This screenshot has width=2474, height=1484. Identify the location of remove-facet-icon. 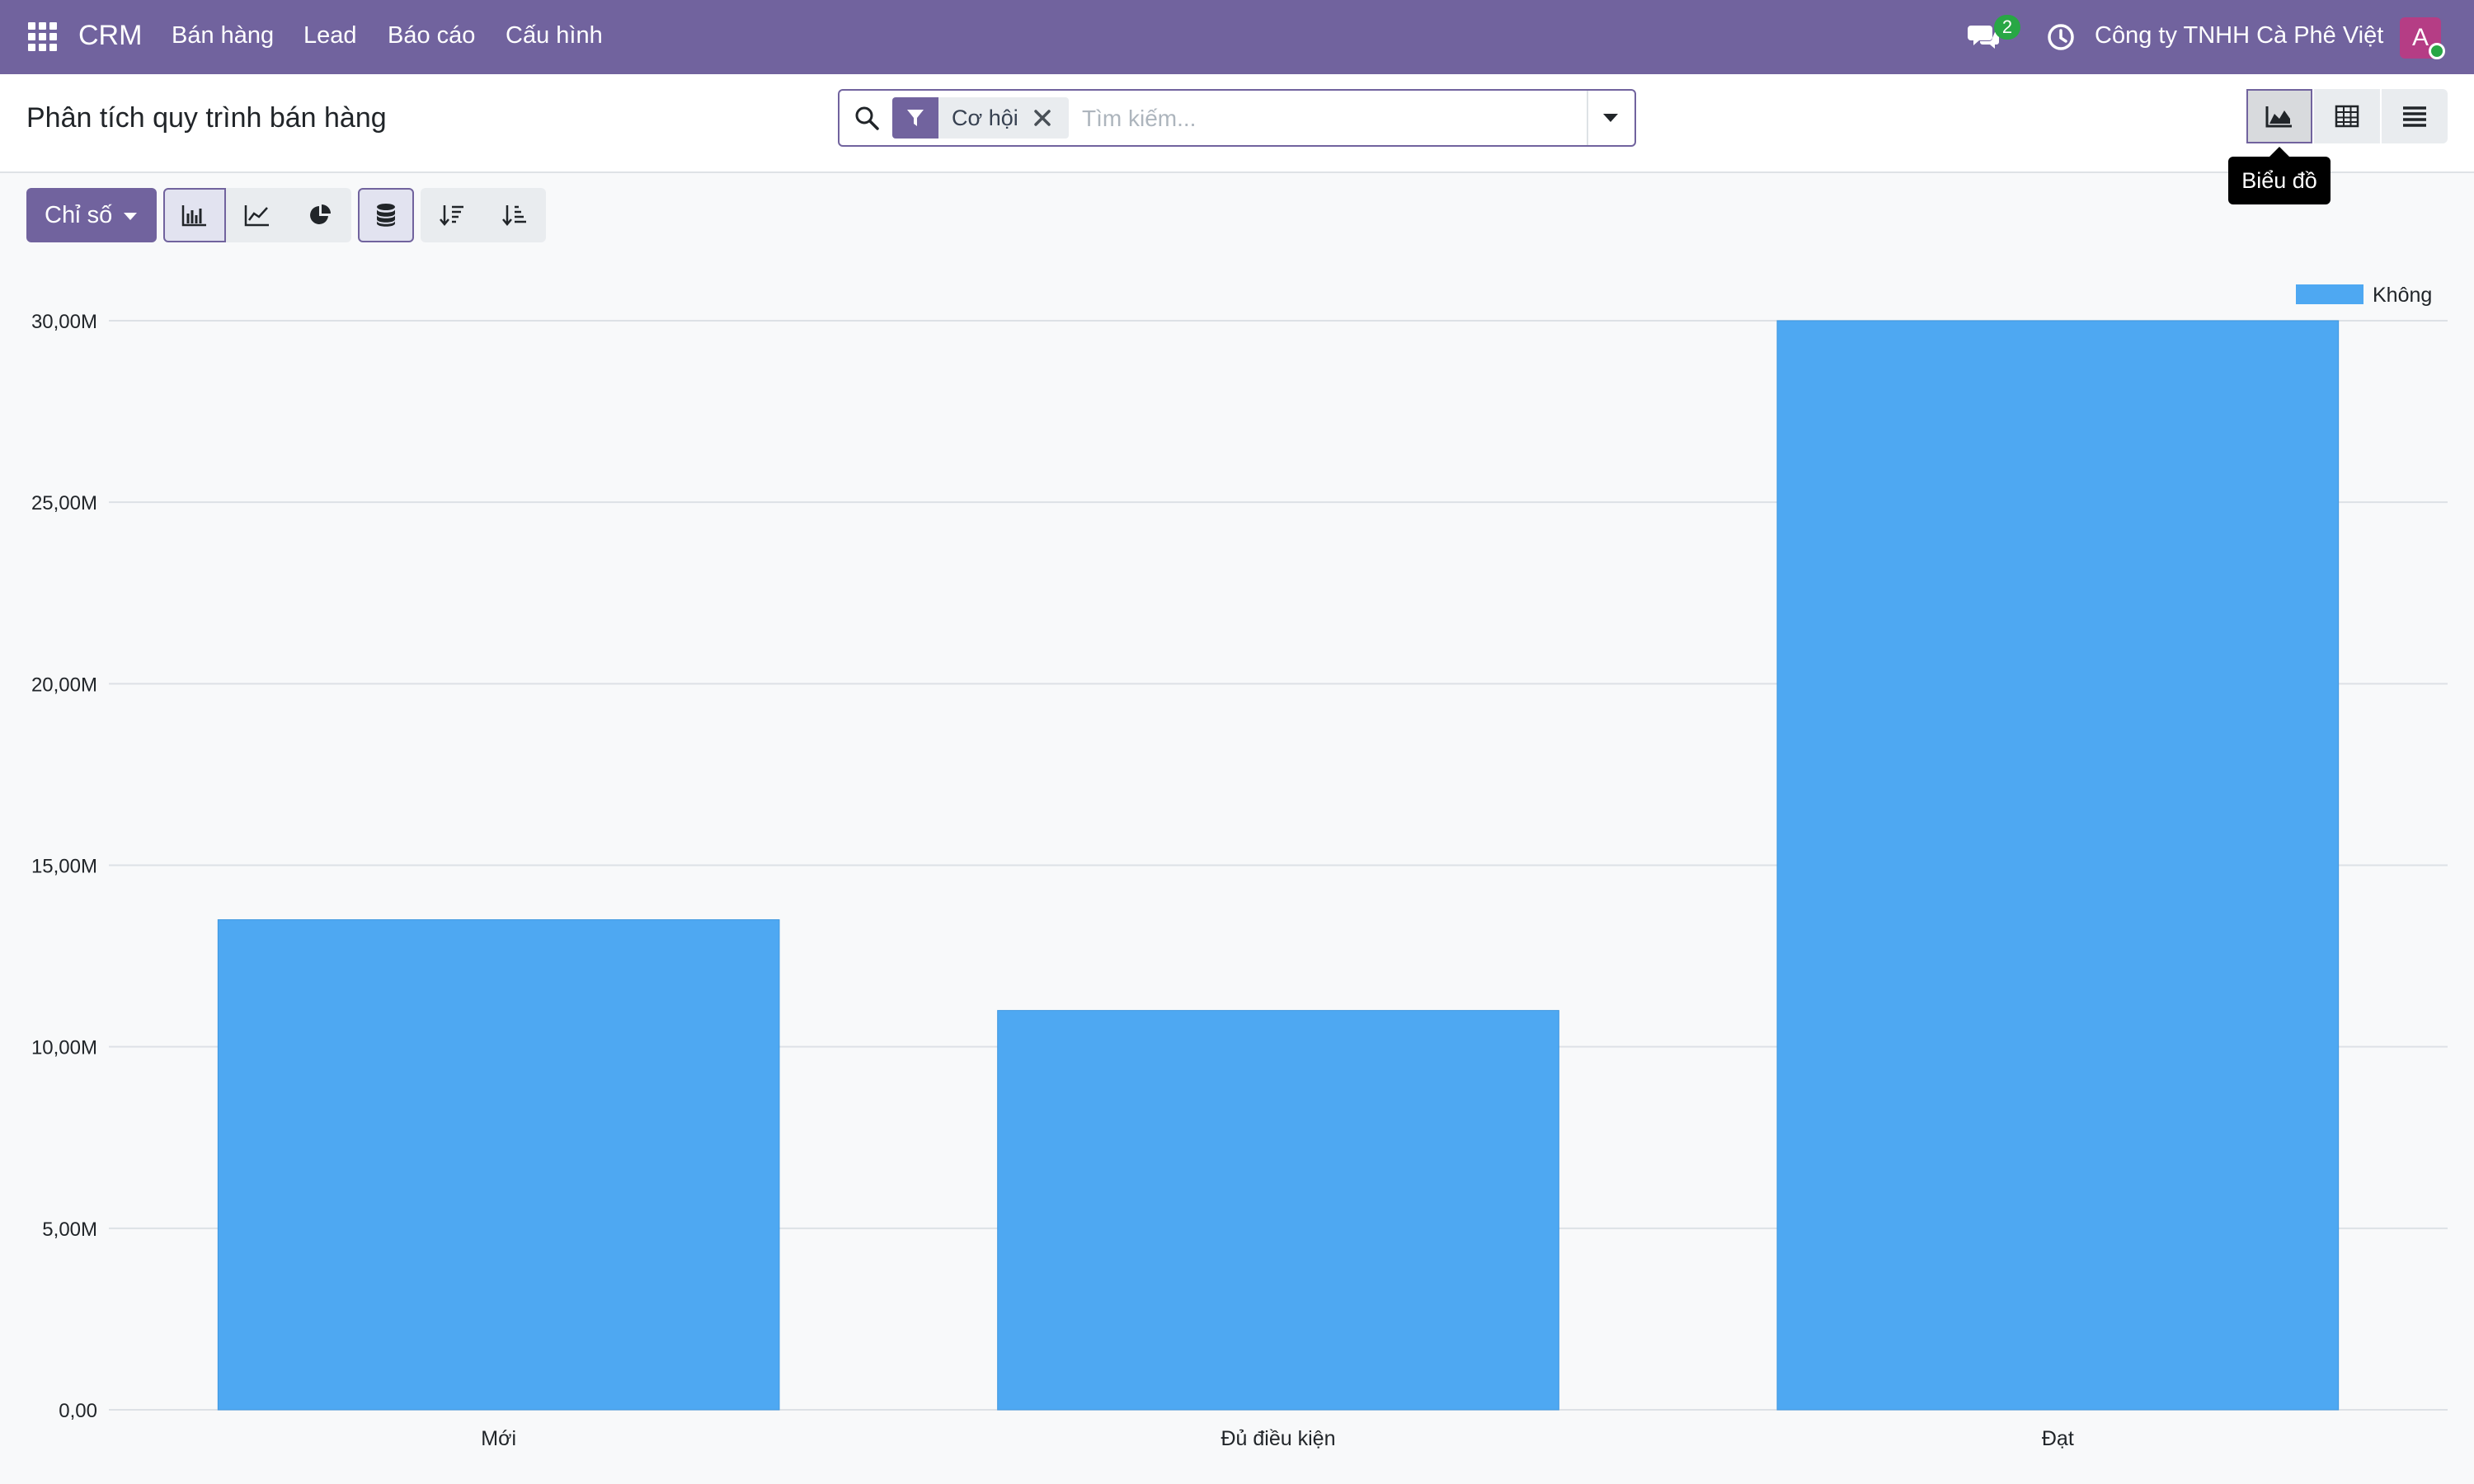
(1042, 118).